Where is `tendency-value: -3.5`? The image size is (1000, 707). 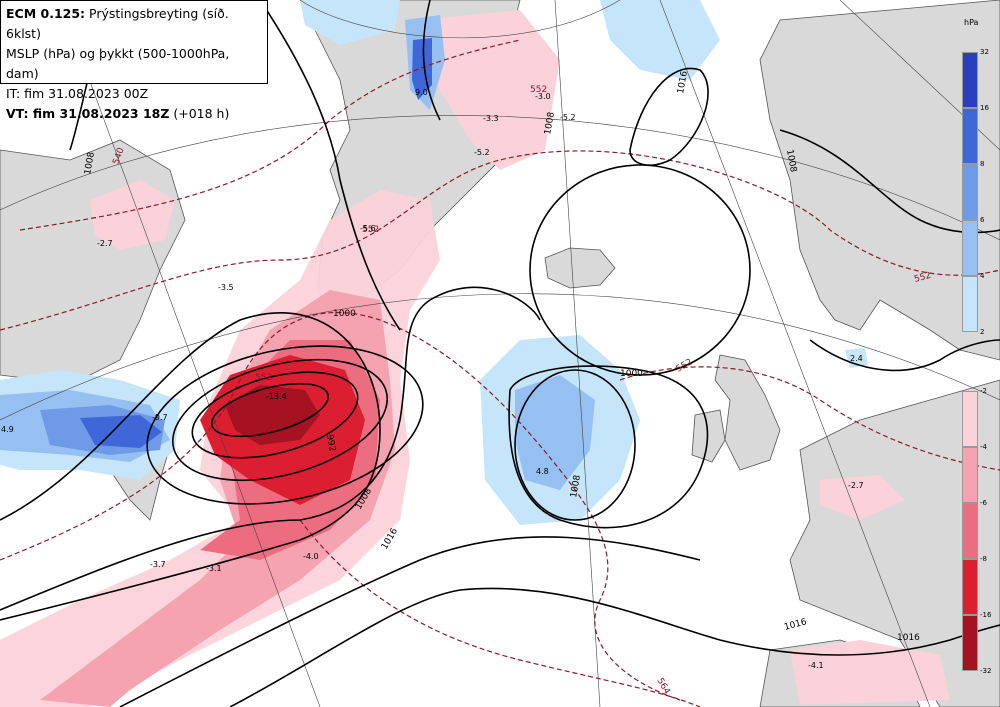 tendency-value: -3.5 is located at coordinates (226, 287).